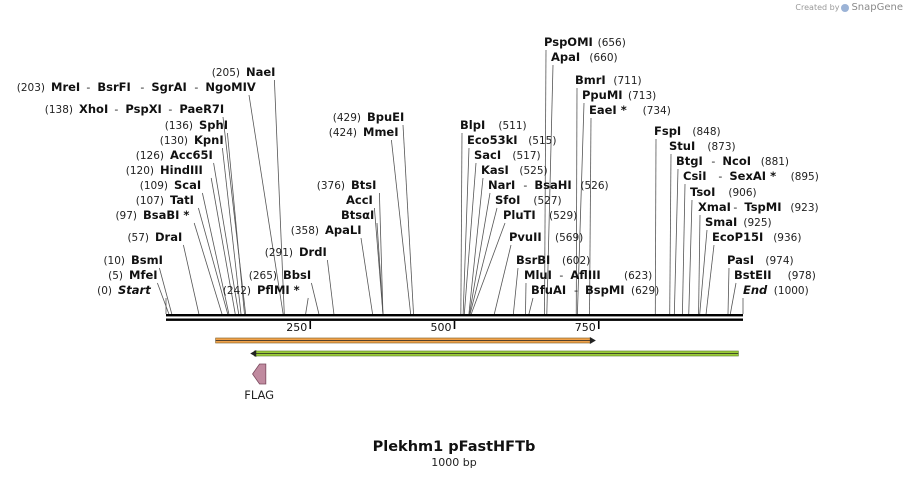 This screenshot has width=909, height=477. I want to click on site-pflmi: PflMI * (242), so click(261, 290).